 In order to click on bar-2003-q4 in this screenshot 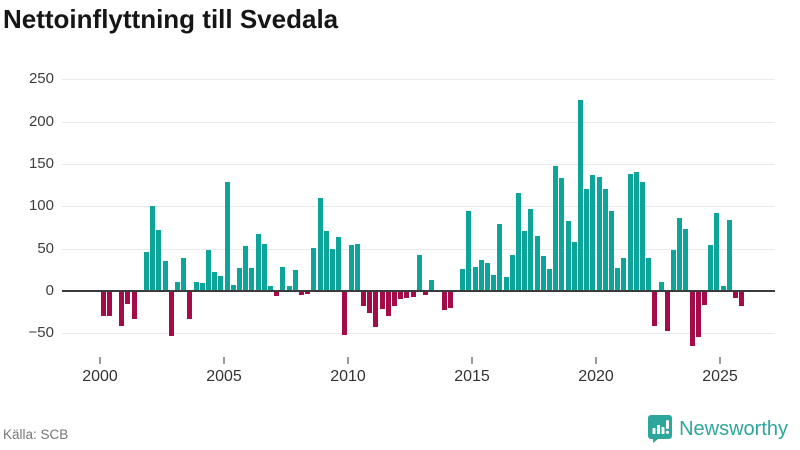, I will do `click(196, 286)`.